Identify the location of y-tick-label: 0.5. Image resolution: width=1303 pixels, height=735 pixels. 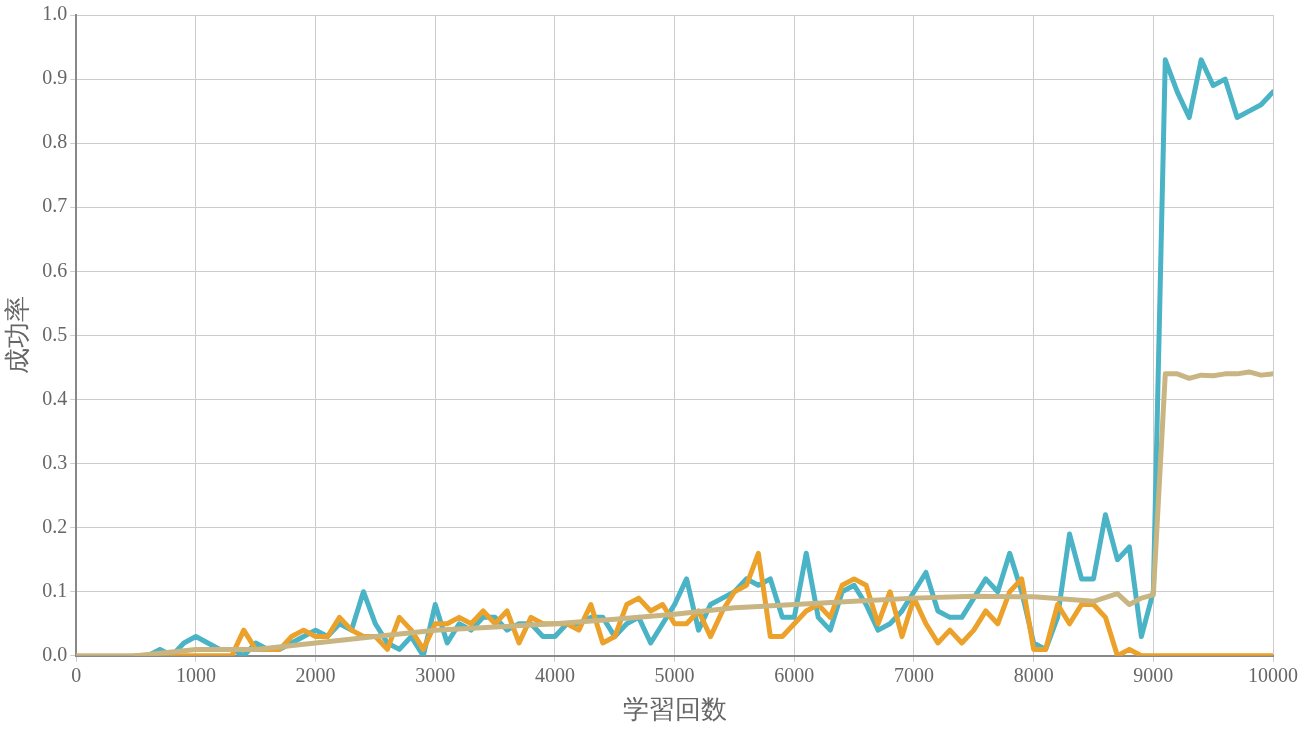
(55, 333).